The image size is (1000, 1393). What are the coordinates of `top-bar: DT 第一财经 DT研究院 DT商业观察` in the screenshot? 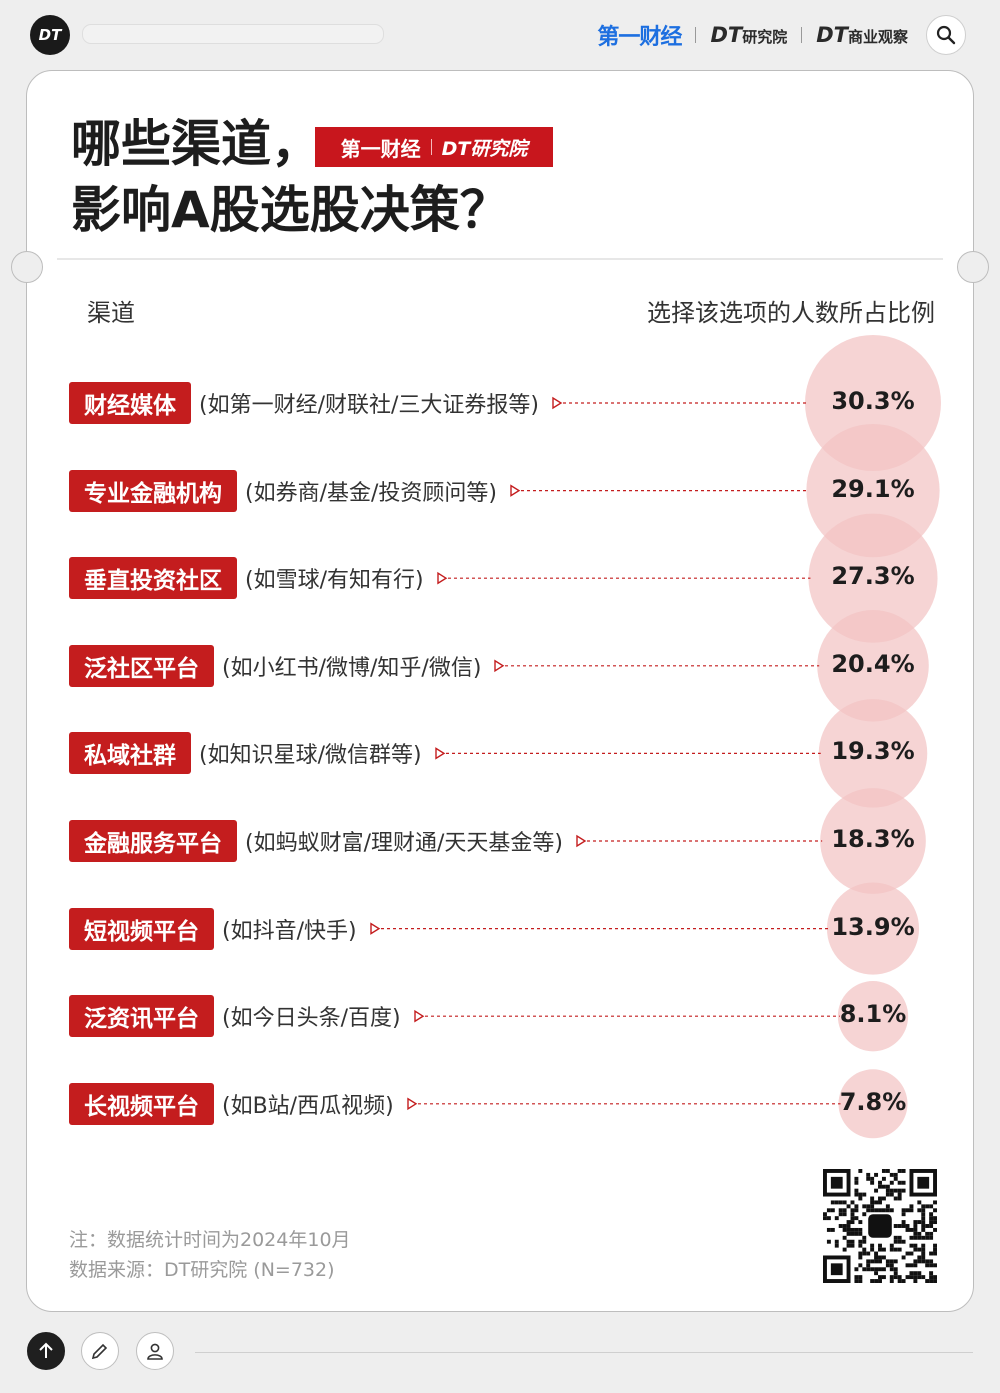 It's located at (500, 35).